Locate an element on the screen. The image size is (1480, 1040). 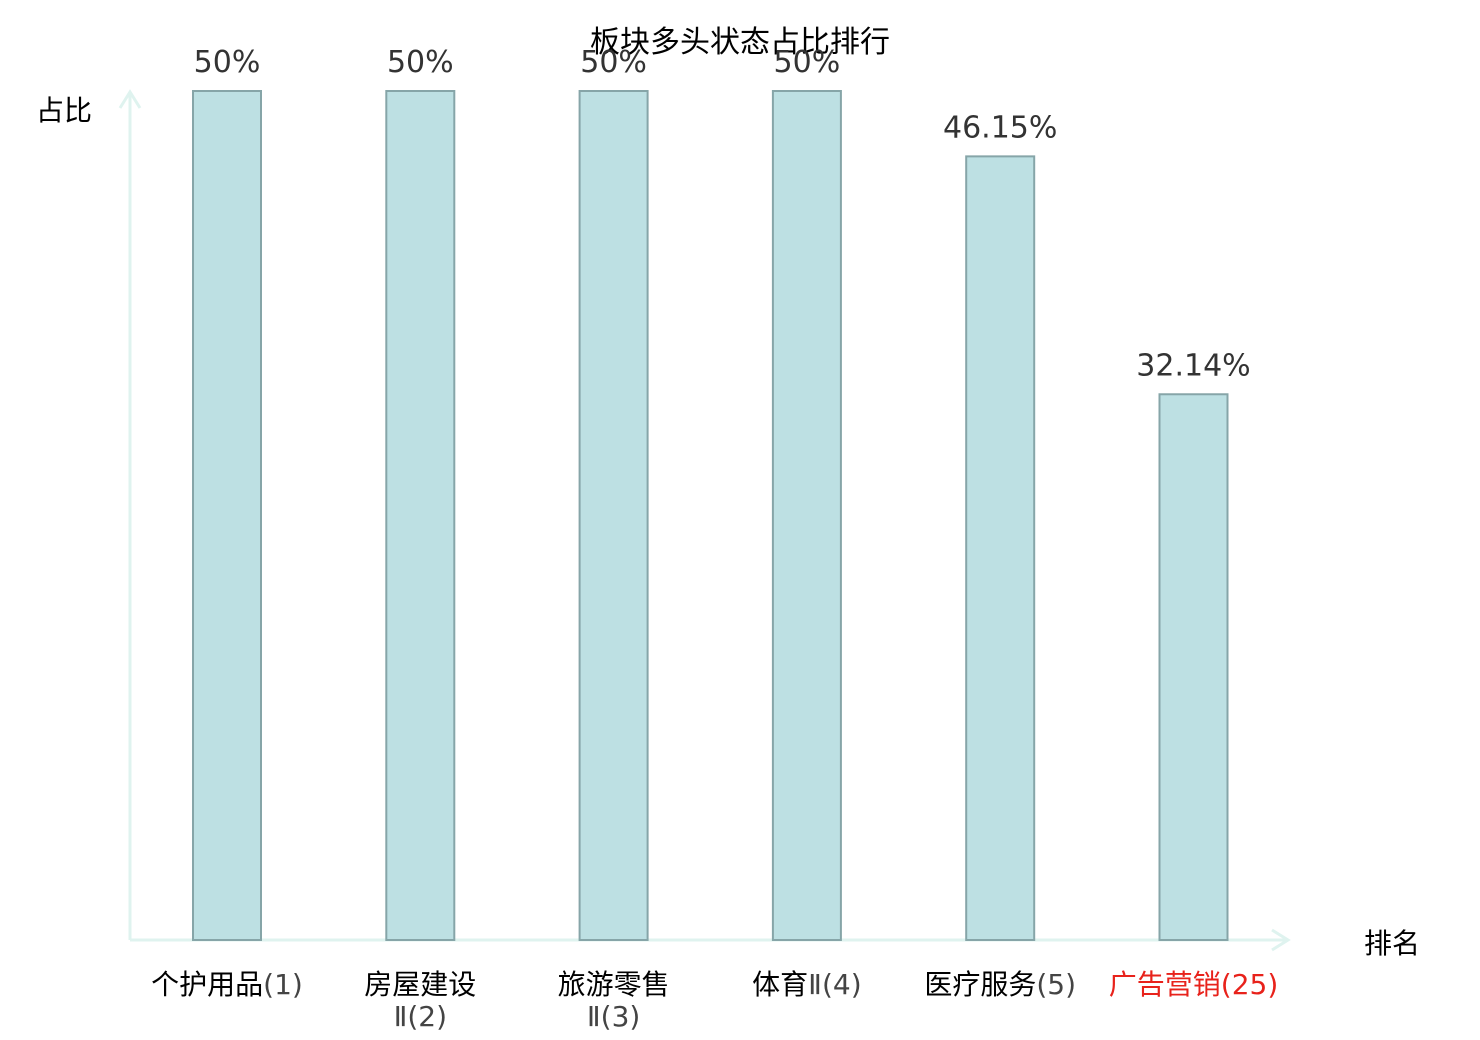
category-name: 体育 is located at coordinates (780, 984).